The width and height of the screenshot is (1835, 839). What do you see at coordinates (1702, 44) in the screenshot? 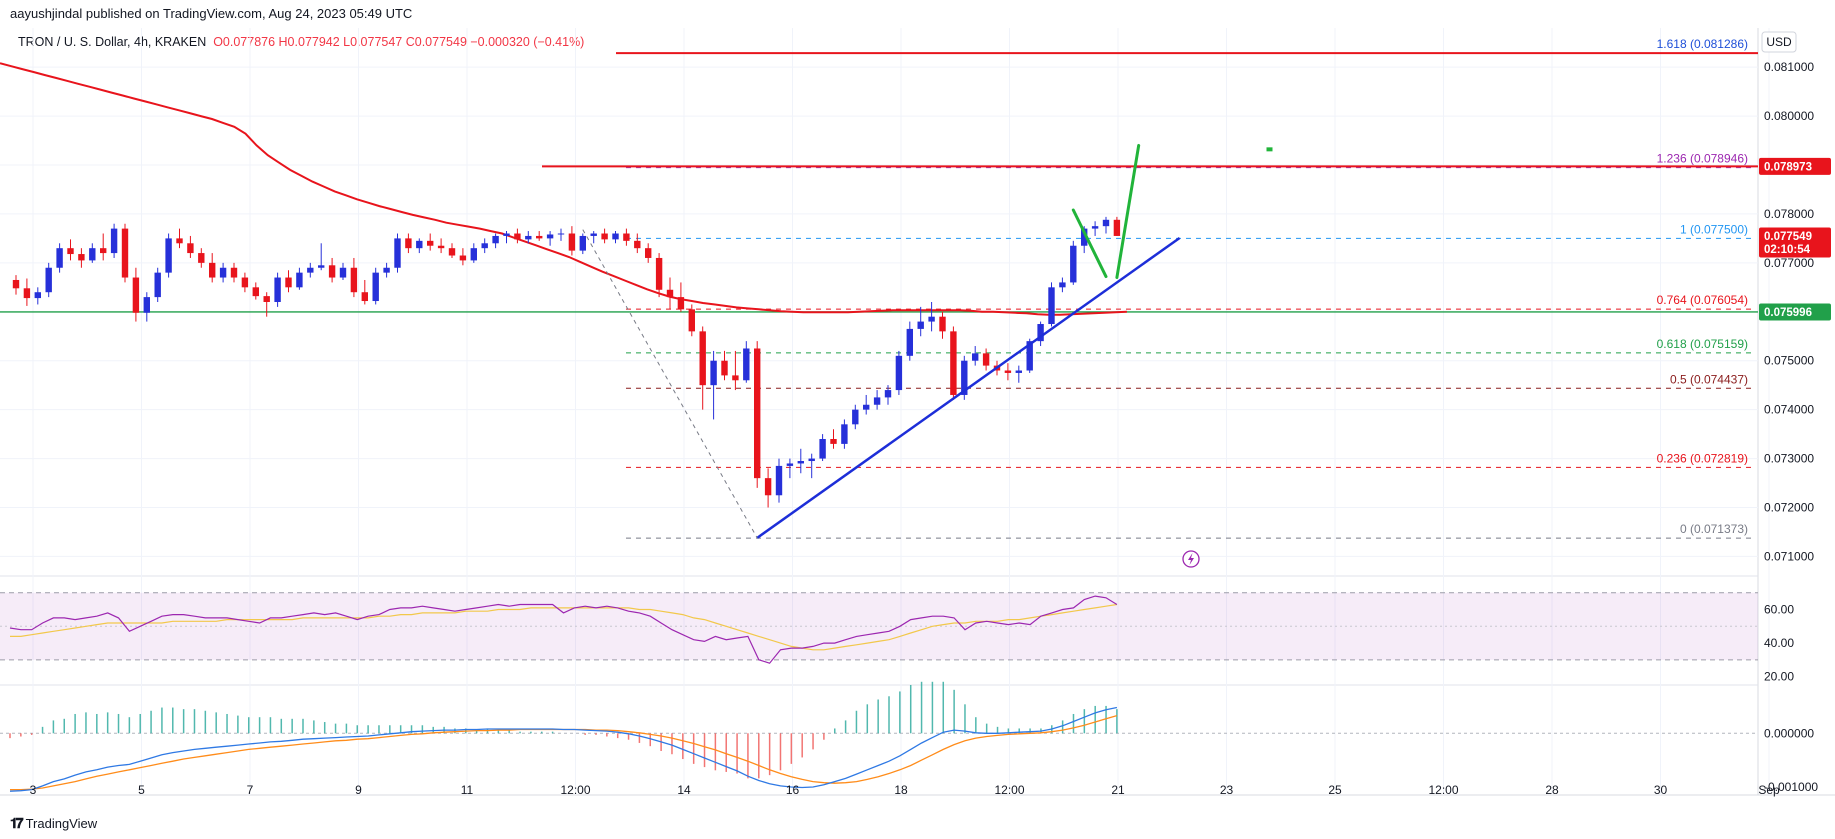
I see `fib-level-label: 1.618 (0.081286)` at bounding box center [1702, 44].